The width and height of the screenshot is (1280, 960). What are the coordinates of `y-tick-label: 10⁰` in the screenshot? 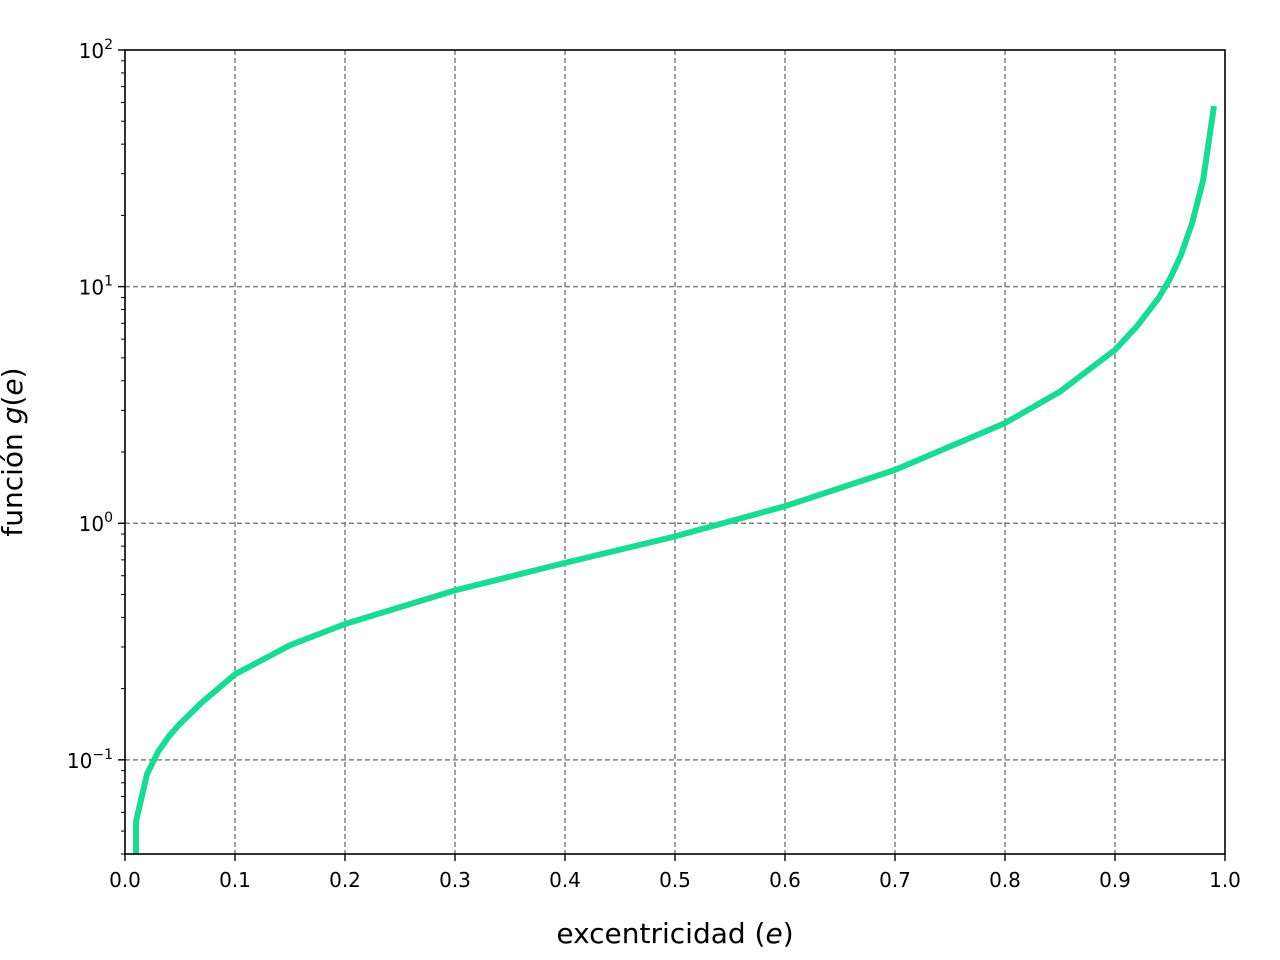 It's located at (96, 523).